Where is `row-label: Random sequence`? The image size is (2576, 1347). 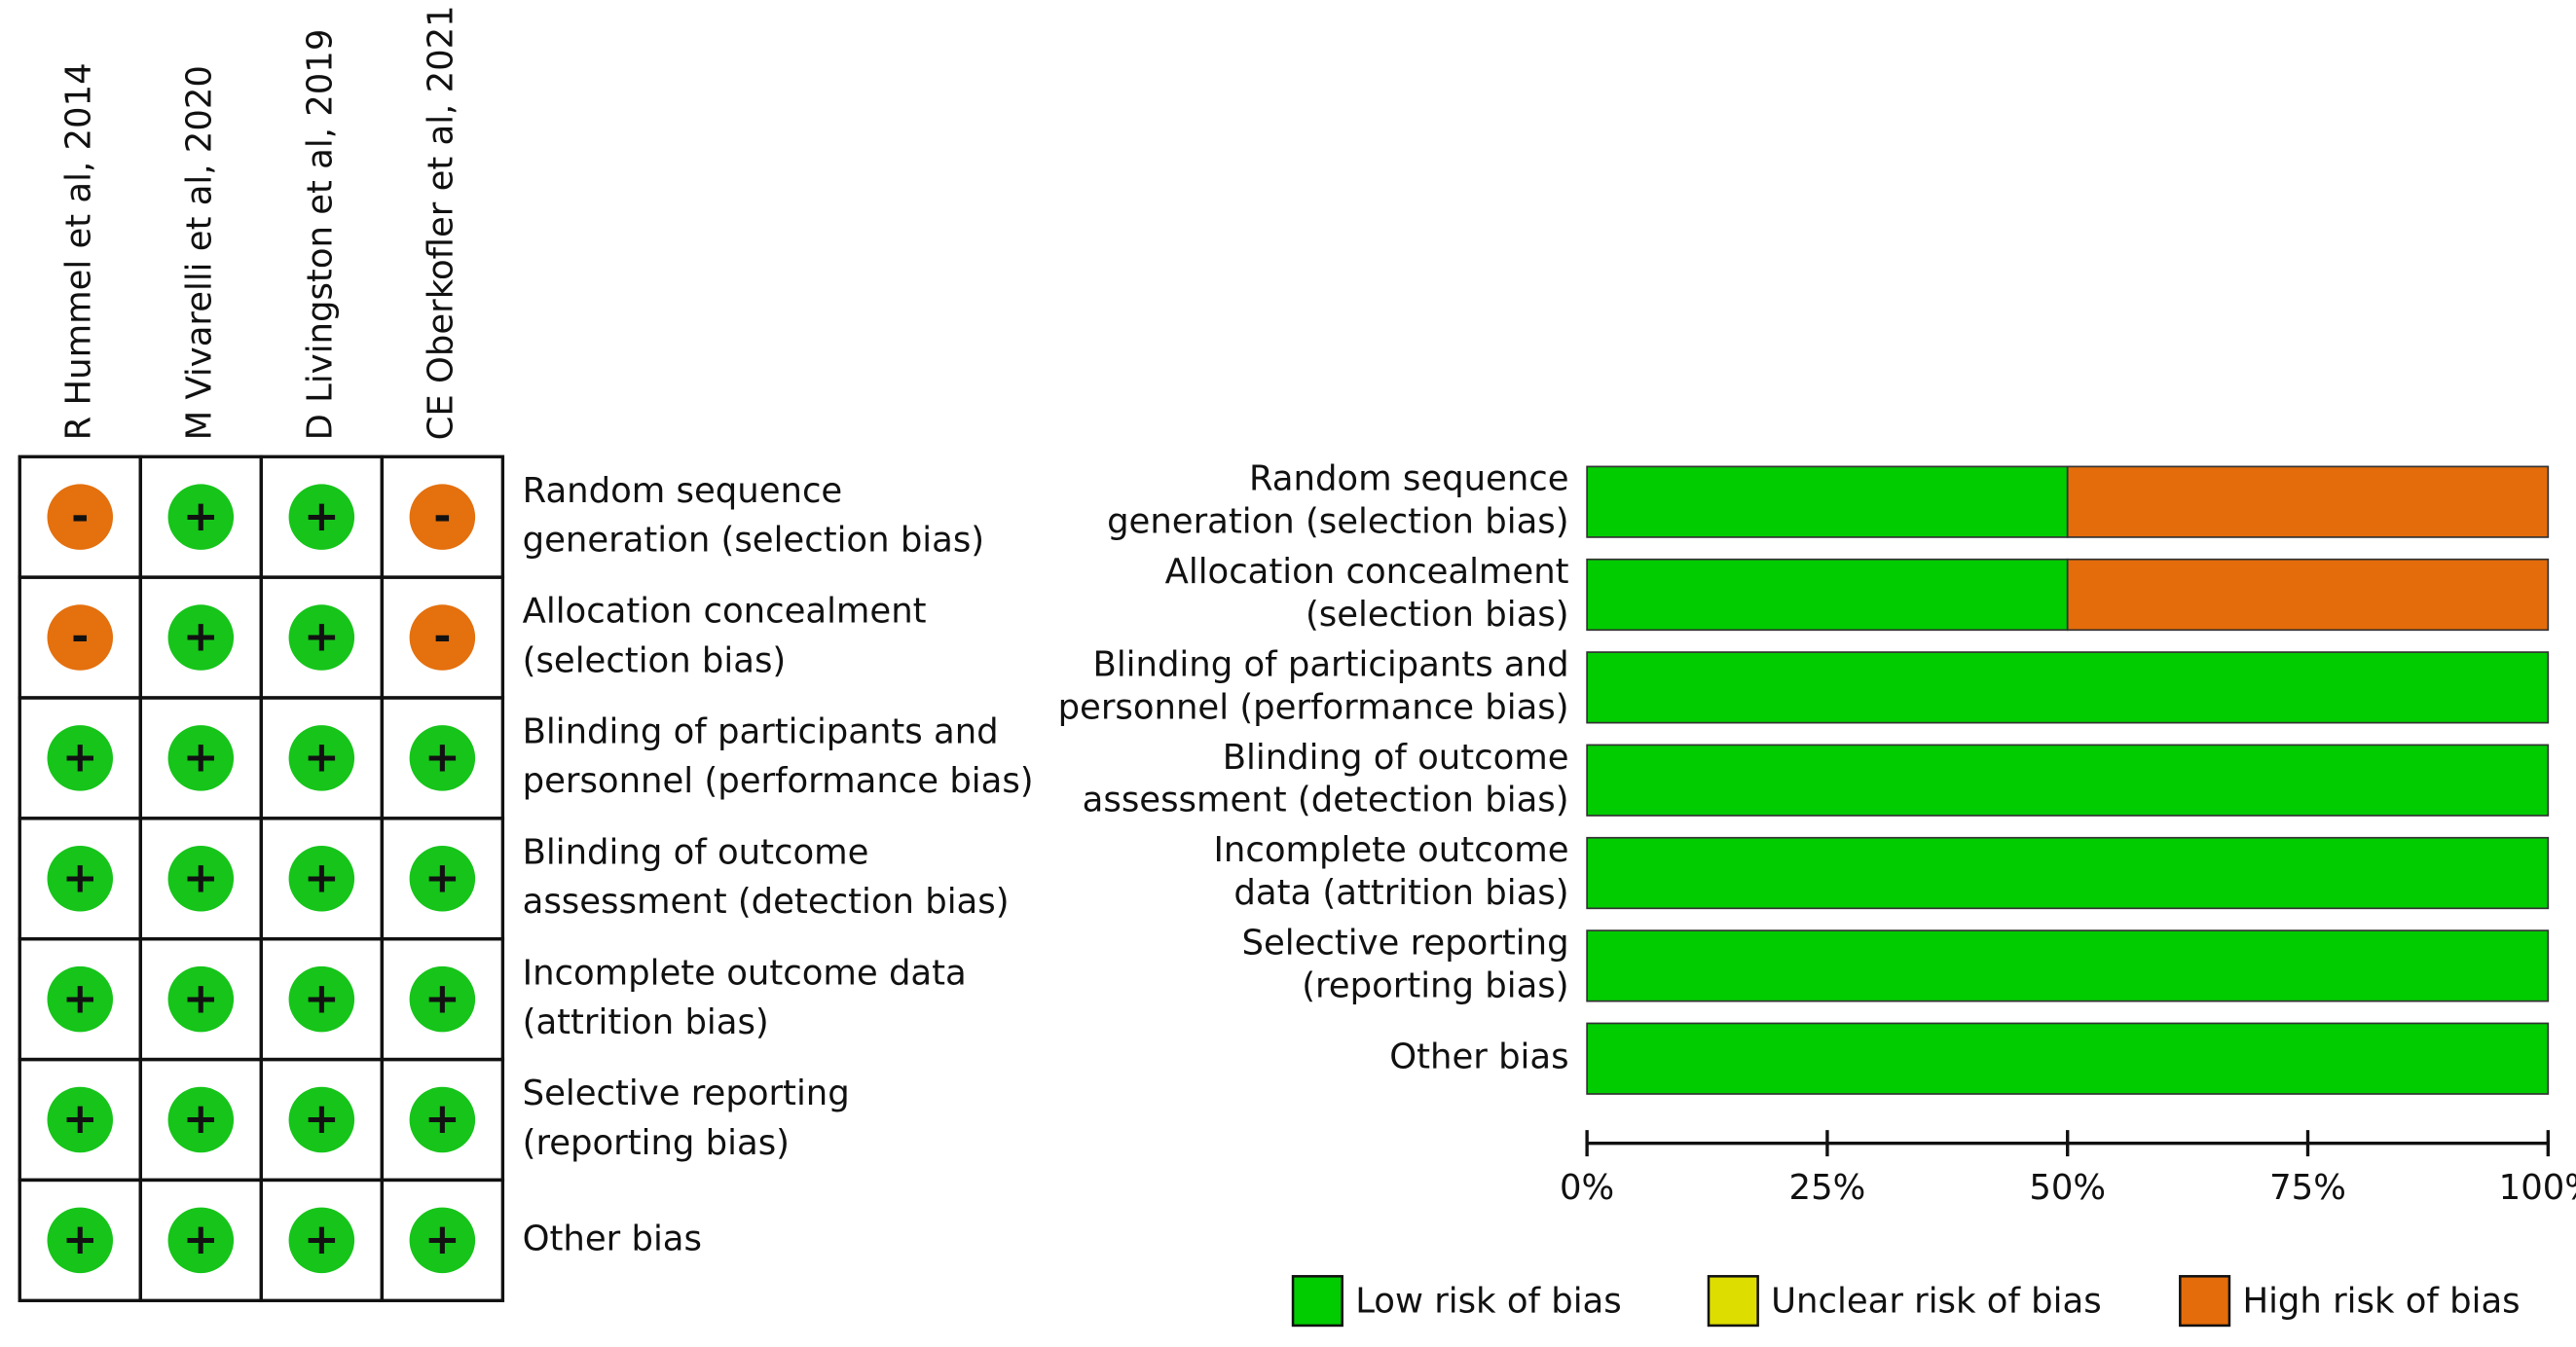 row-label: Random sequence is located at coordinates (683, 491).